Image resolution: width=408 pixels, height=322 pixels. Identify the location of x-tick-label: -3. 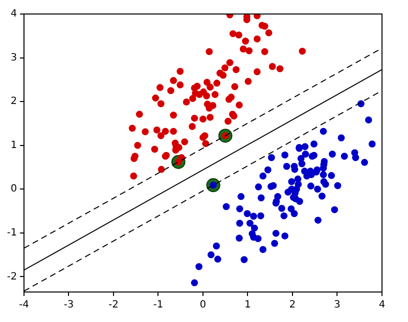
(69, 305).